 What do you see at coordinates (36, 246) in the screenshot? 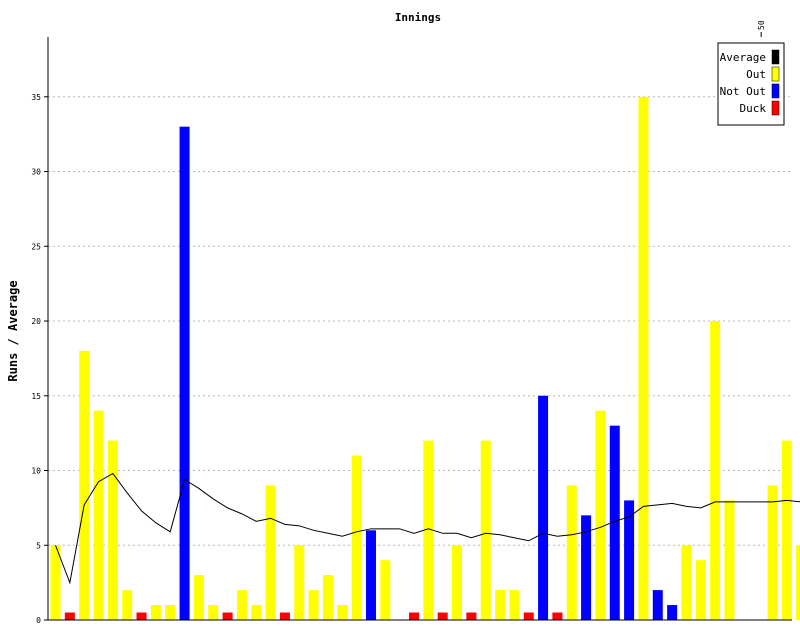
I see `y-tick-label: 25` at bounding box center [36, 246].